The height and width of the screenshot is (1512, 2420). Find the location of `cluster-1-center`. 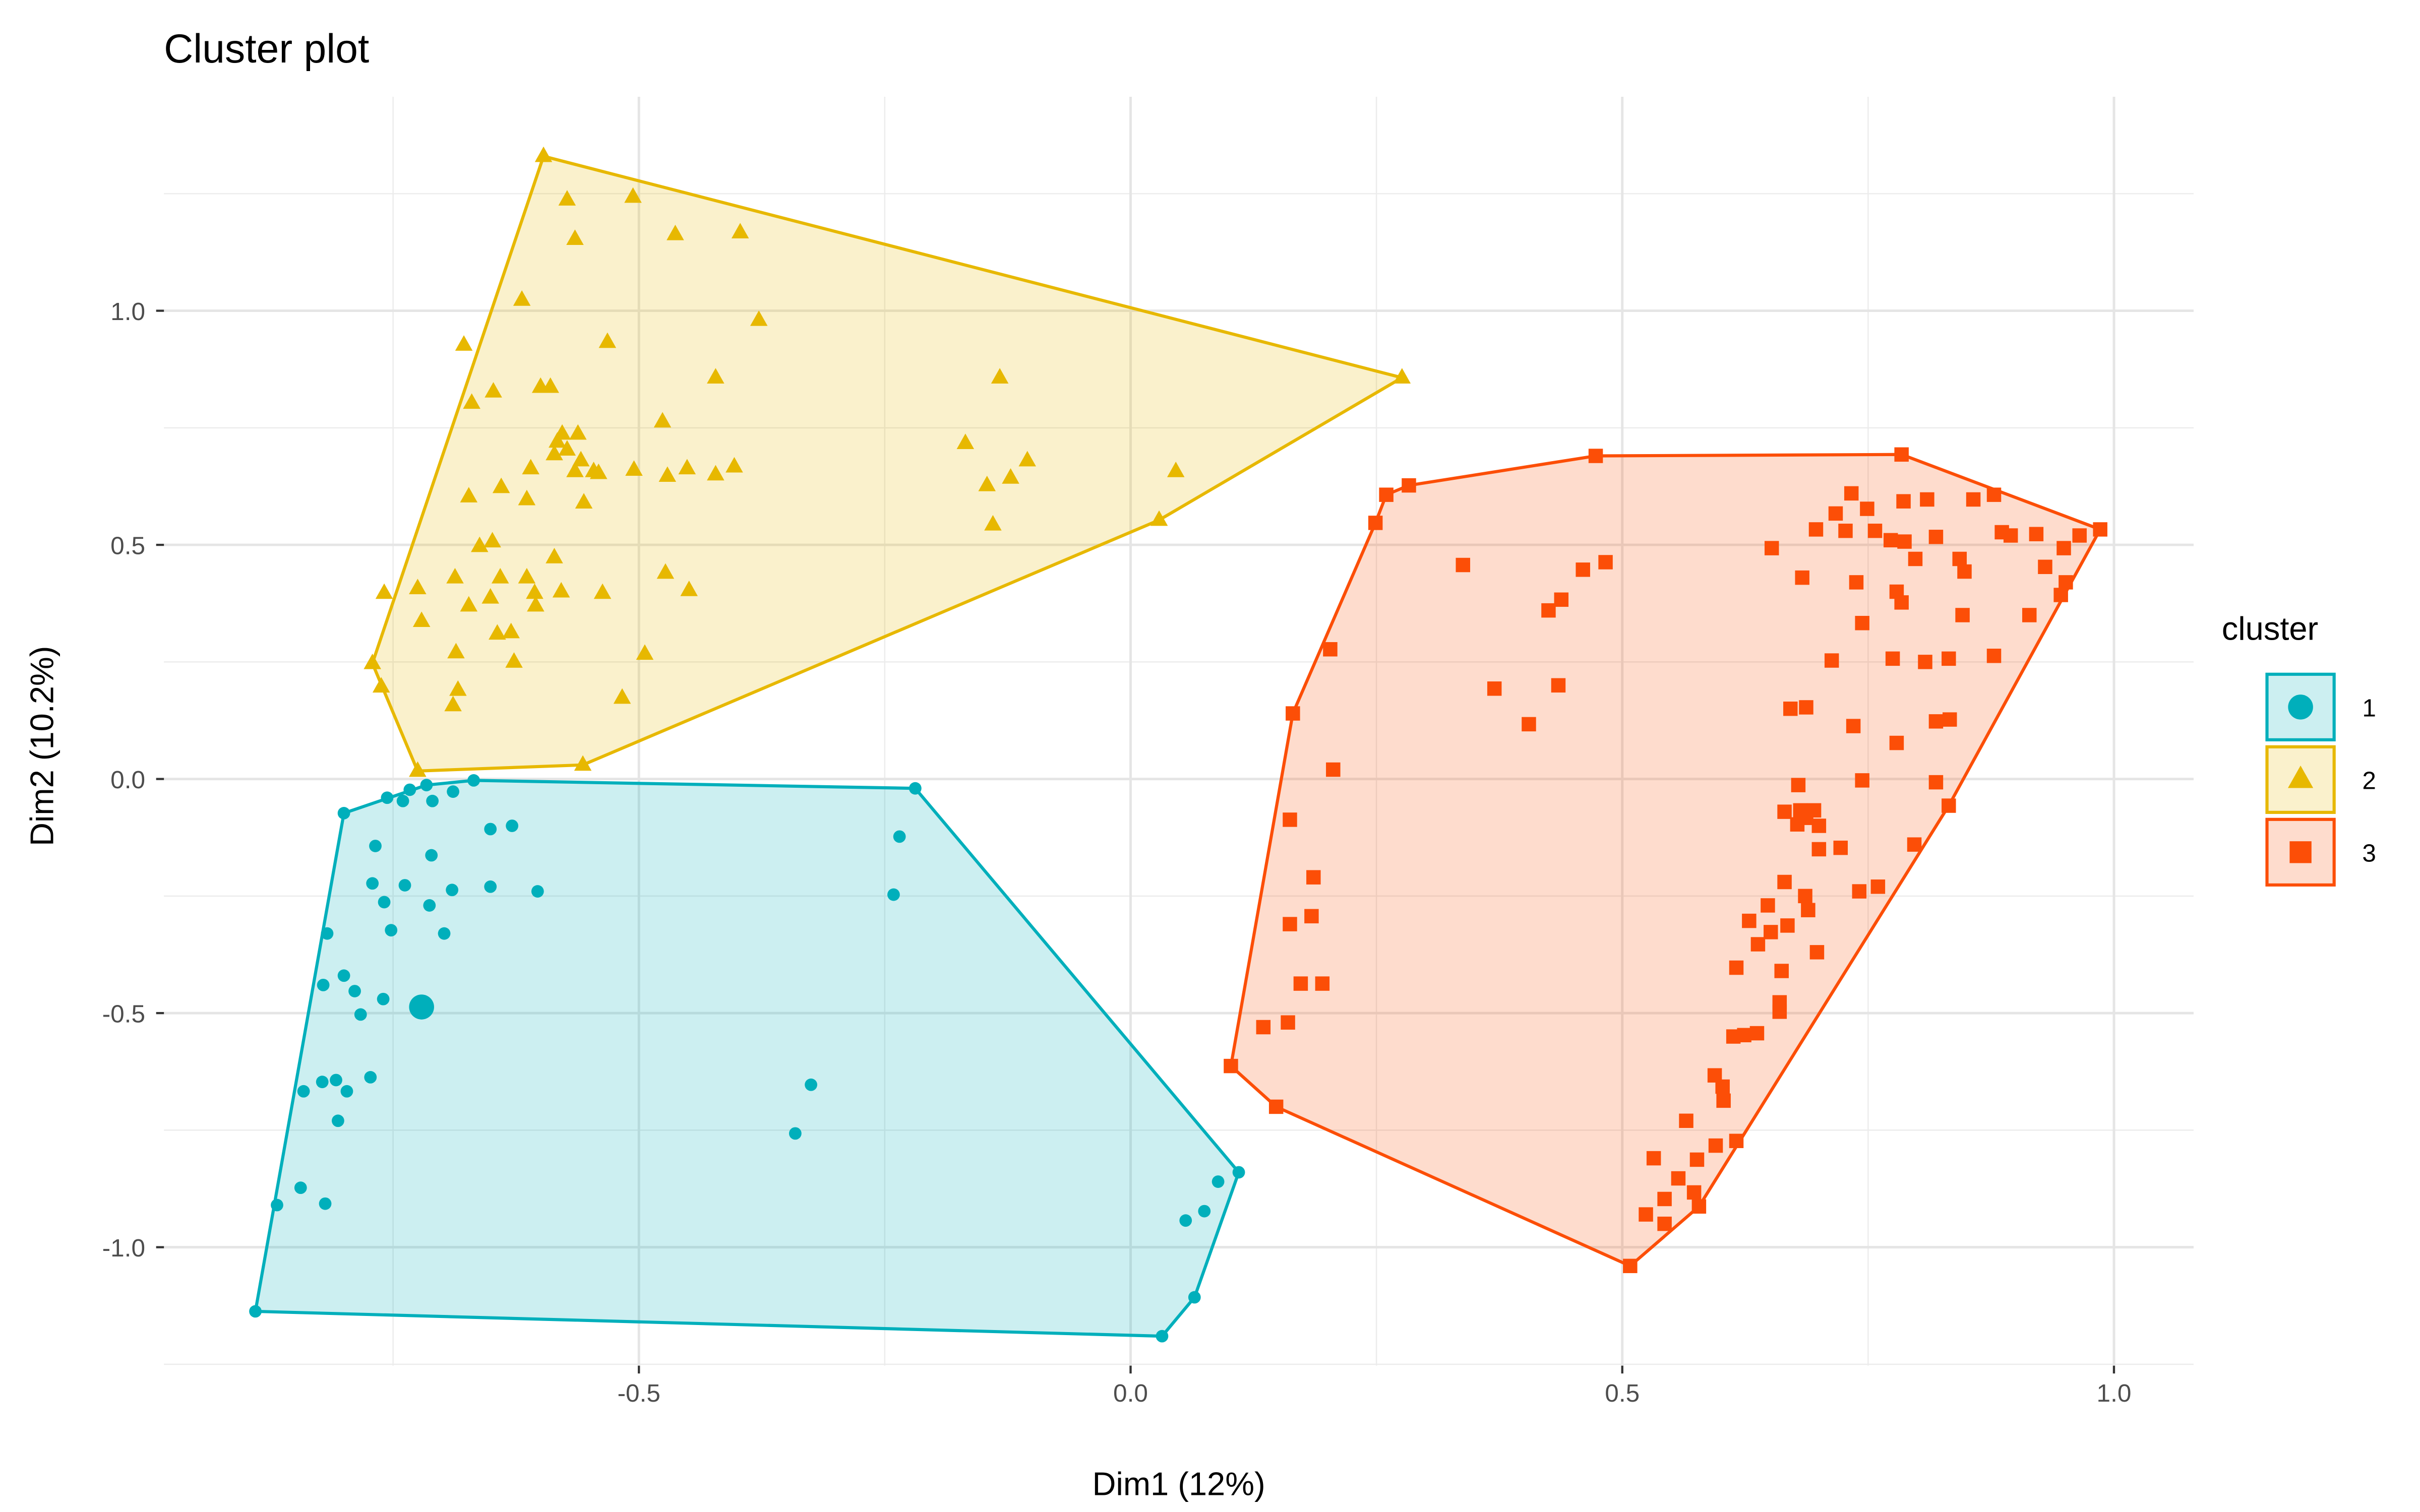

cluster-1-center is located at coordinates (421, 1007).